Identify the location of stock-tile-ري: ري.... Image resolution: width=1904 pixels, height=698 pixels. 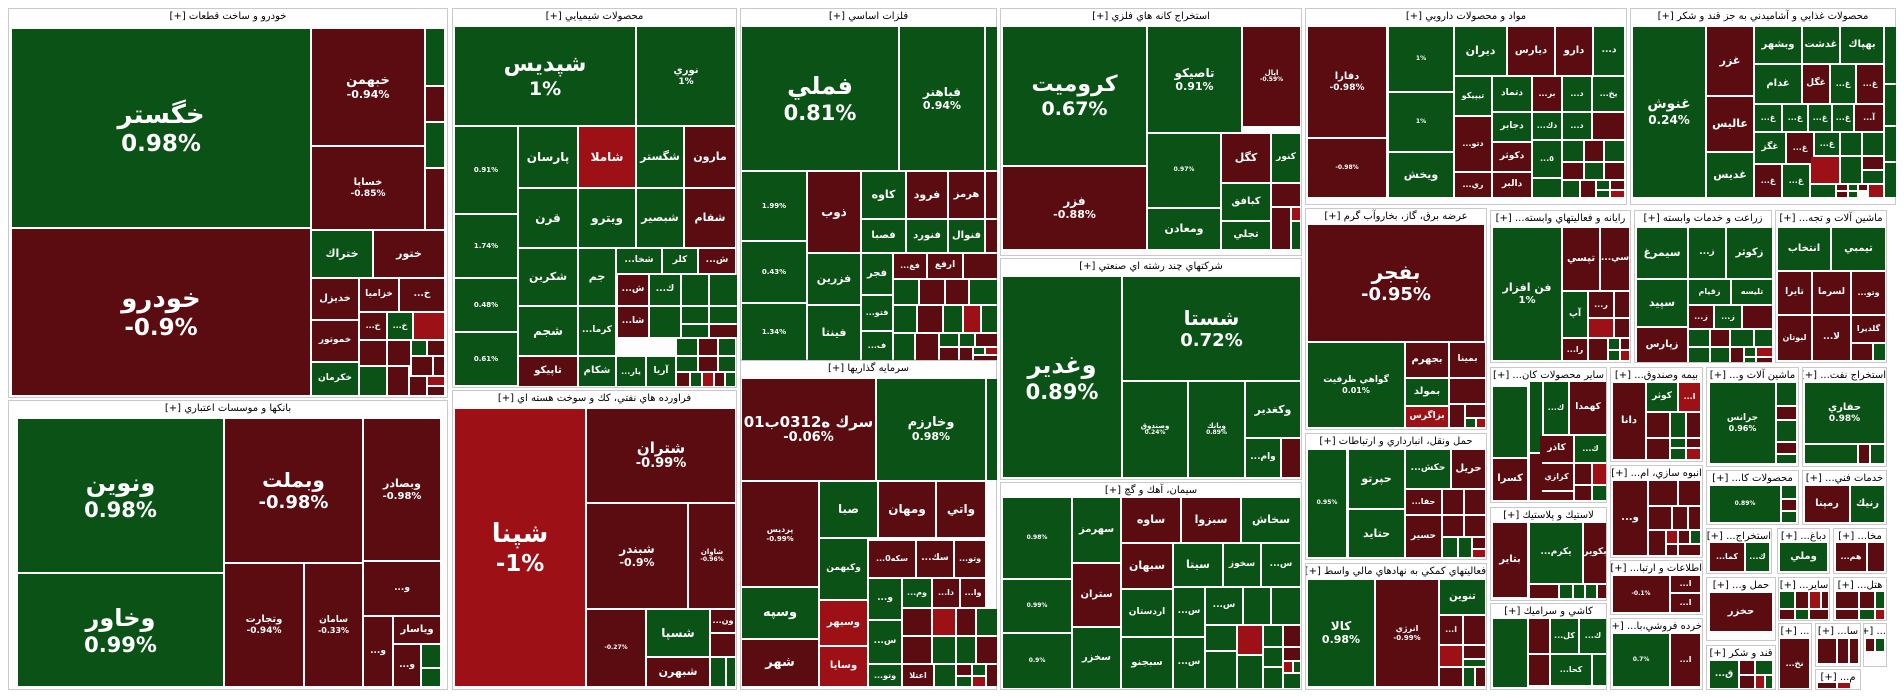
(1473, 185).